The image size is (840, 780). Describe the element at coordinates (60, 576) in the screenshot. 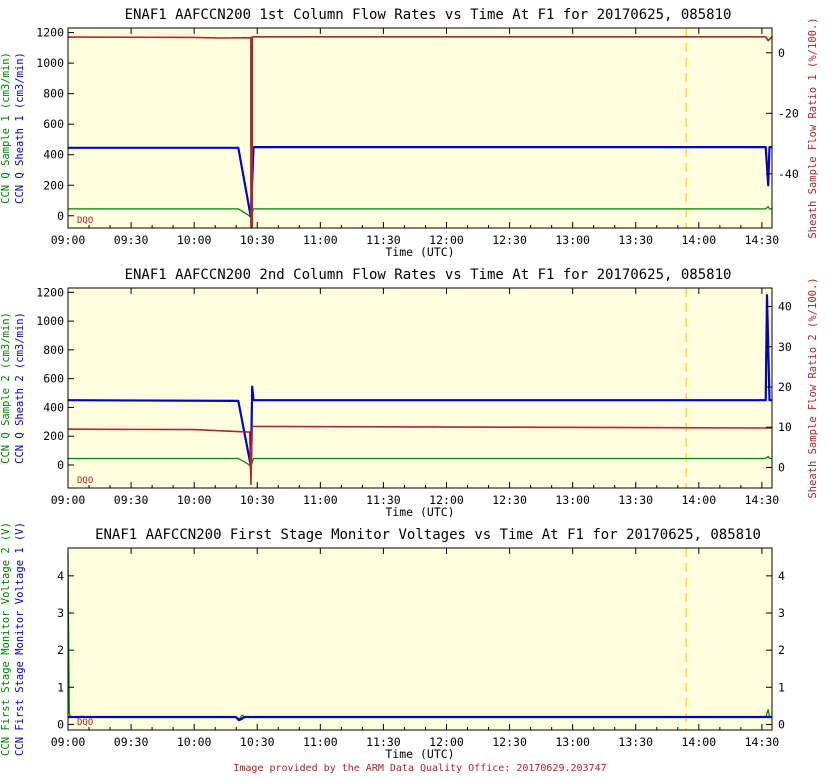

I see `y-left-tick-label: 4` at that location.